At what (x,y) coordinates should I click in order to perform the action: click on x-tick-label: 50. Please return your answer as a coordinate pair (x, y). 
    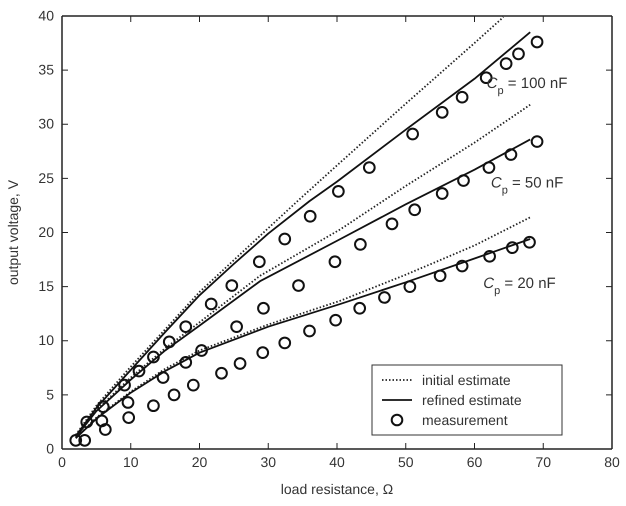
    Looking at the image, I should click on (406, 462).